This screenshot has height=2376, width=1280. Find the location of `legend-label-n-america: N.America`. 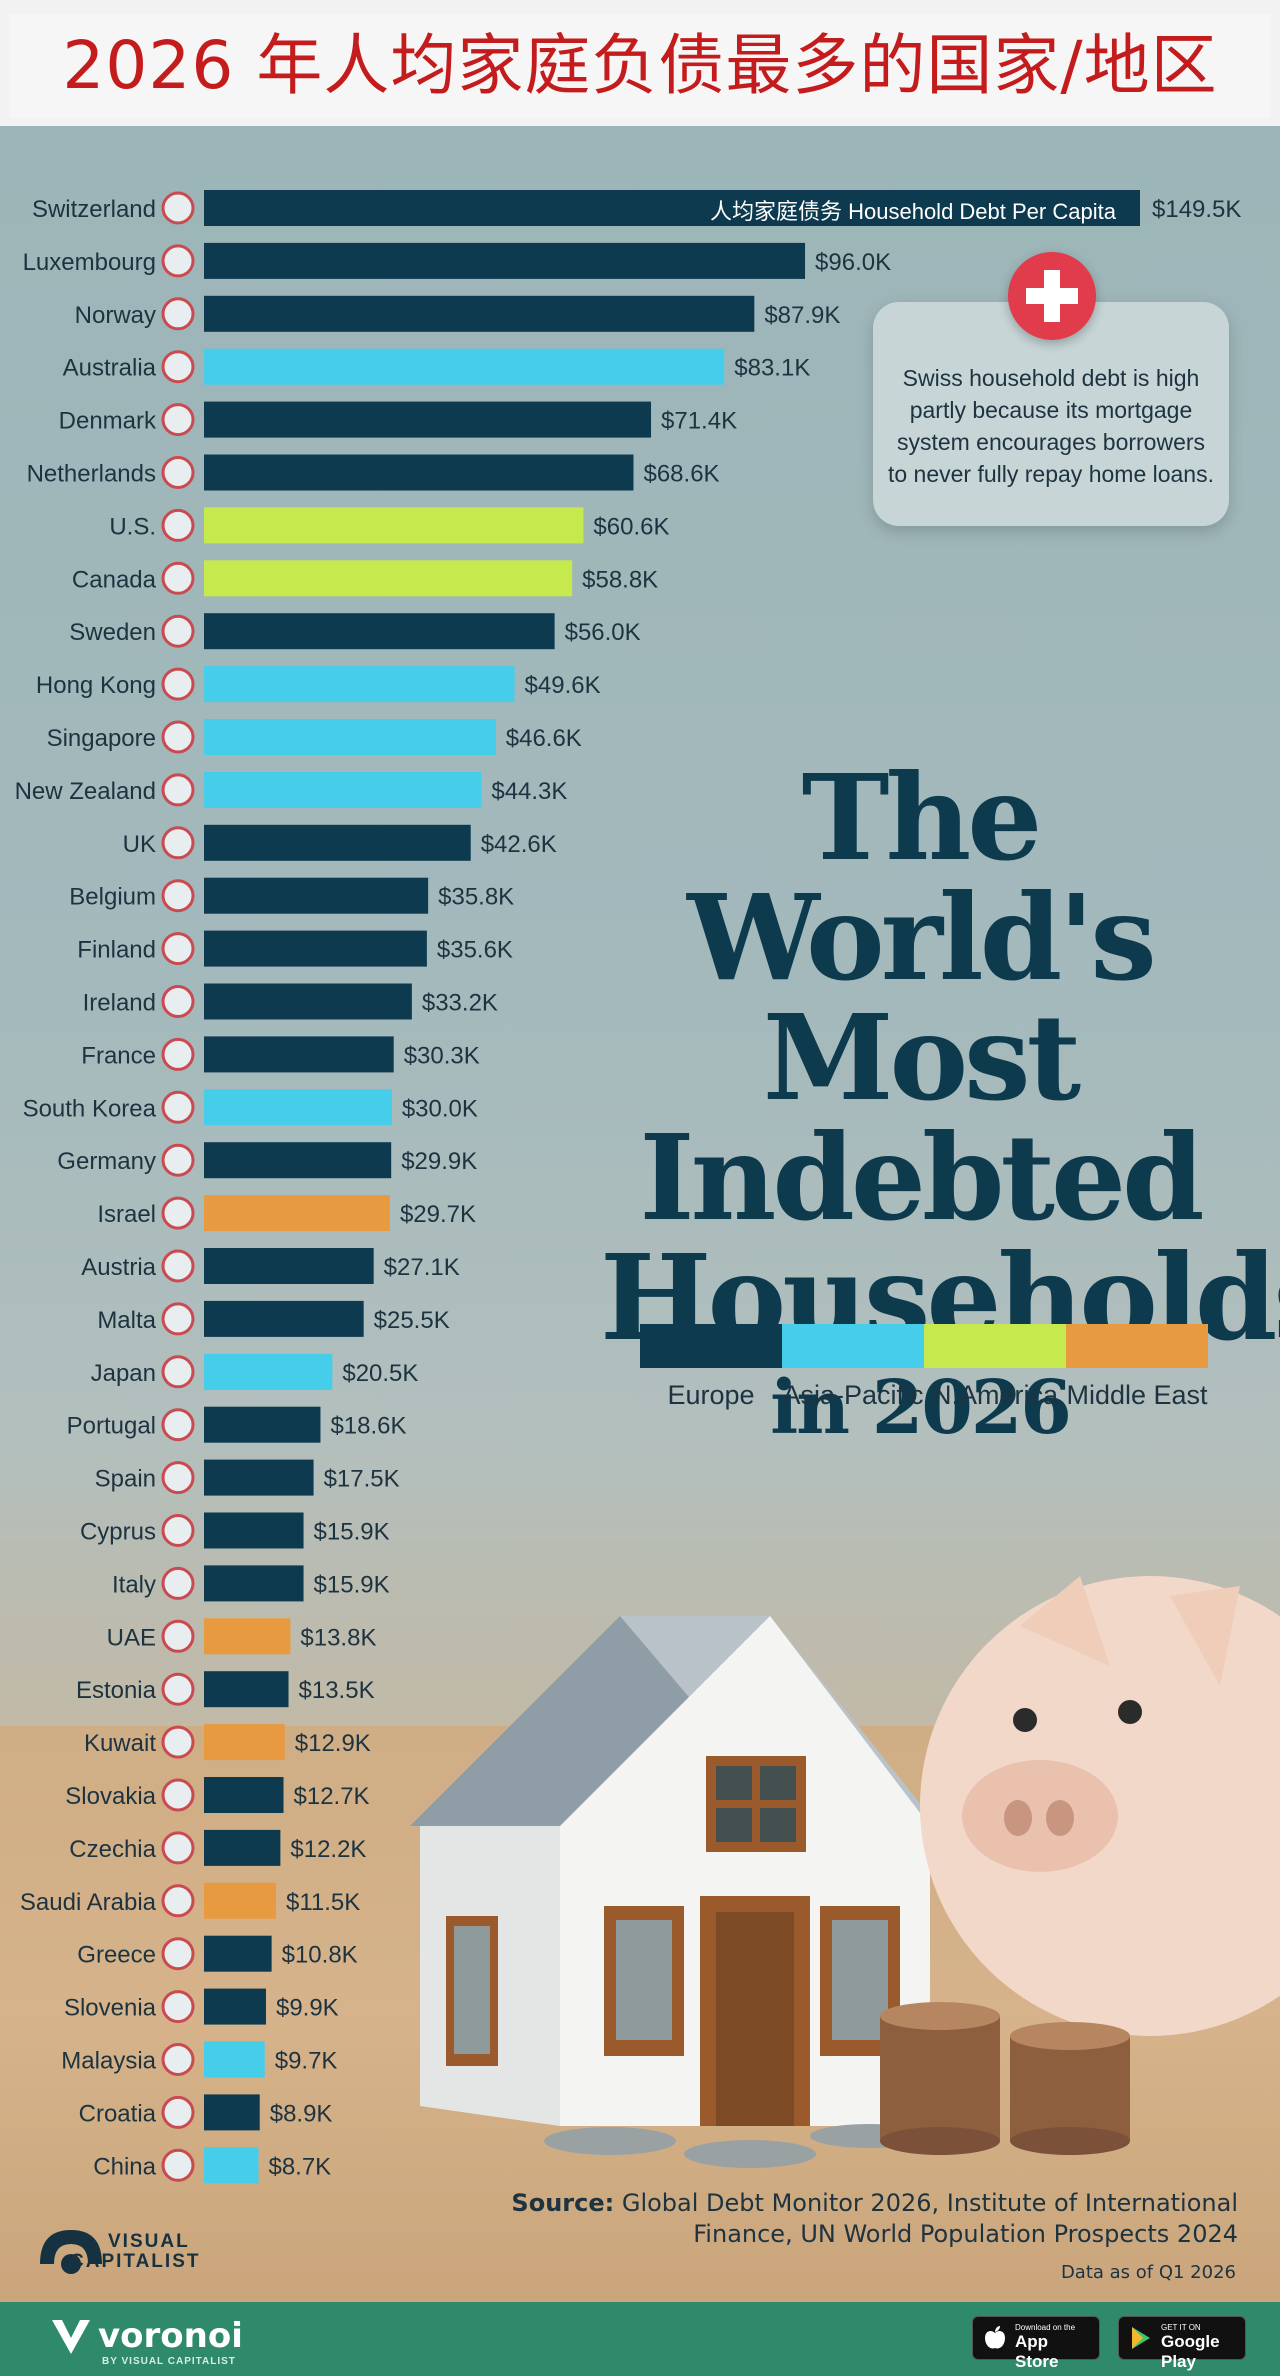

legend-label-n-america: N.America is located at coordinates (995, 1395).